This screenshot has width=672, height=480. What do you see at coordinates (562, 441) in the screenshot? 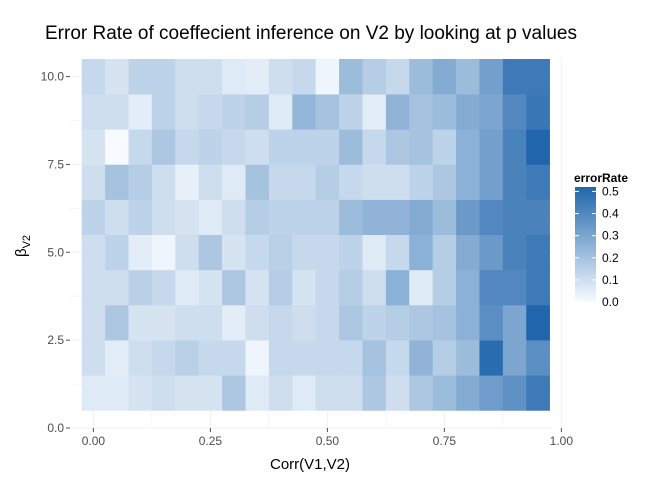
I see `x-tick-label: 1.00` at bounding box center [562, 441].